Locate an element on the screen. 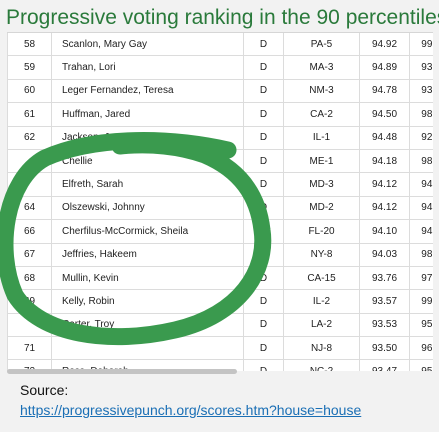 This screenshot has width=439, height=432. lifetime-score-cell: 95.8 is located at coordinates (421, 365).